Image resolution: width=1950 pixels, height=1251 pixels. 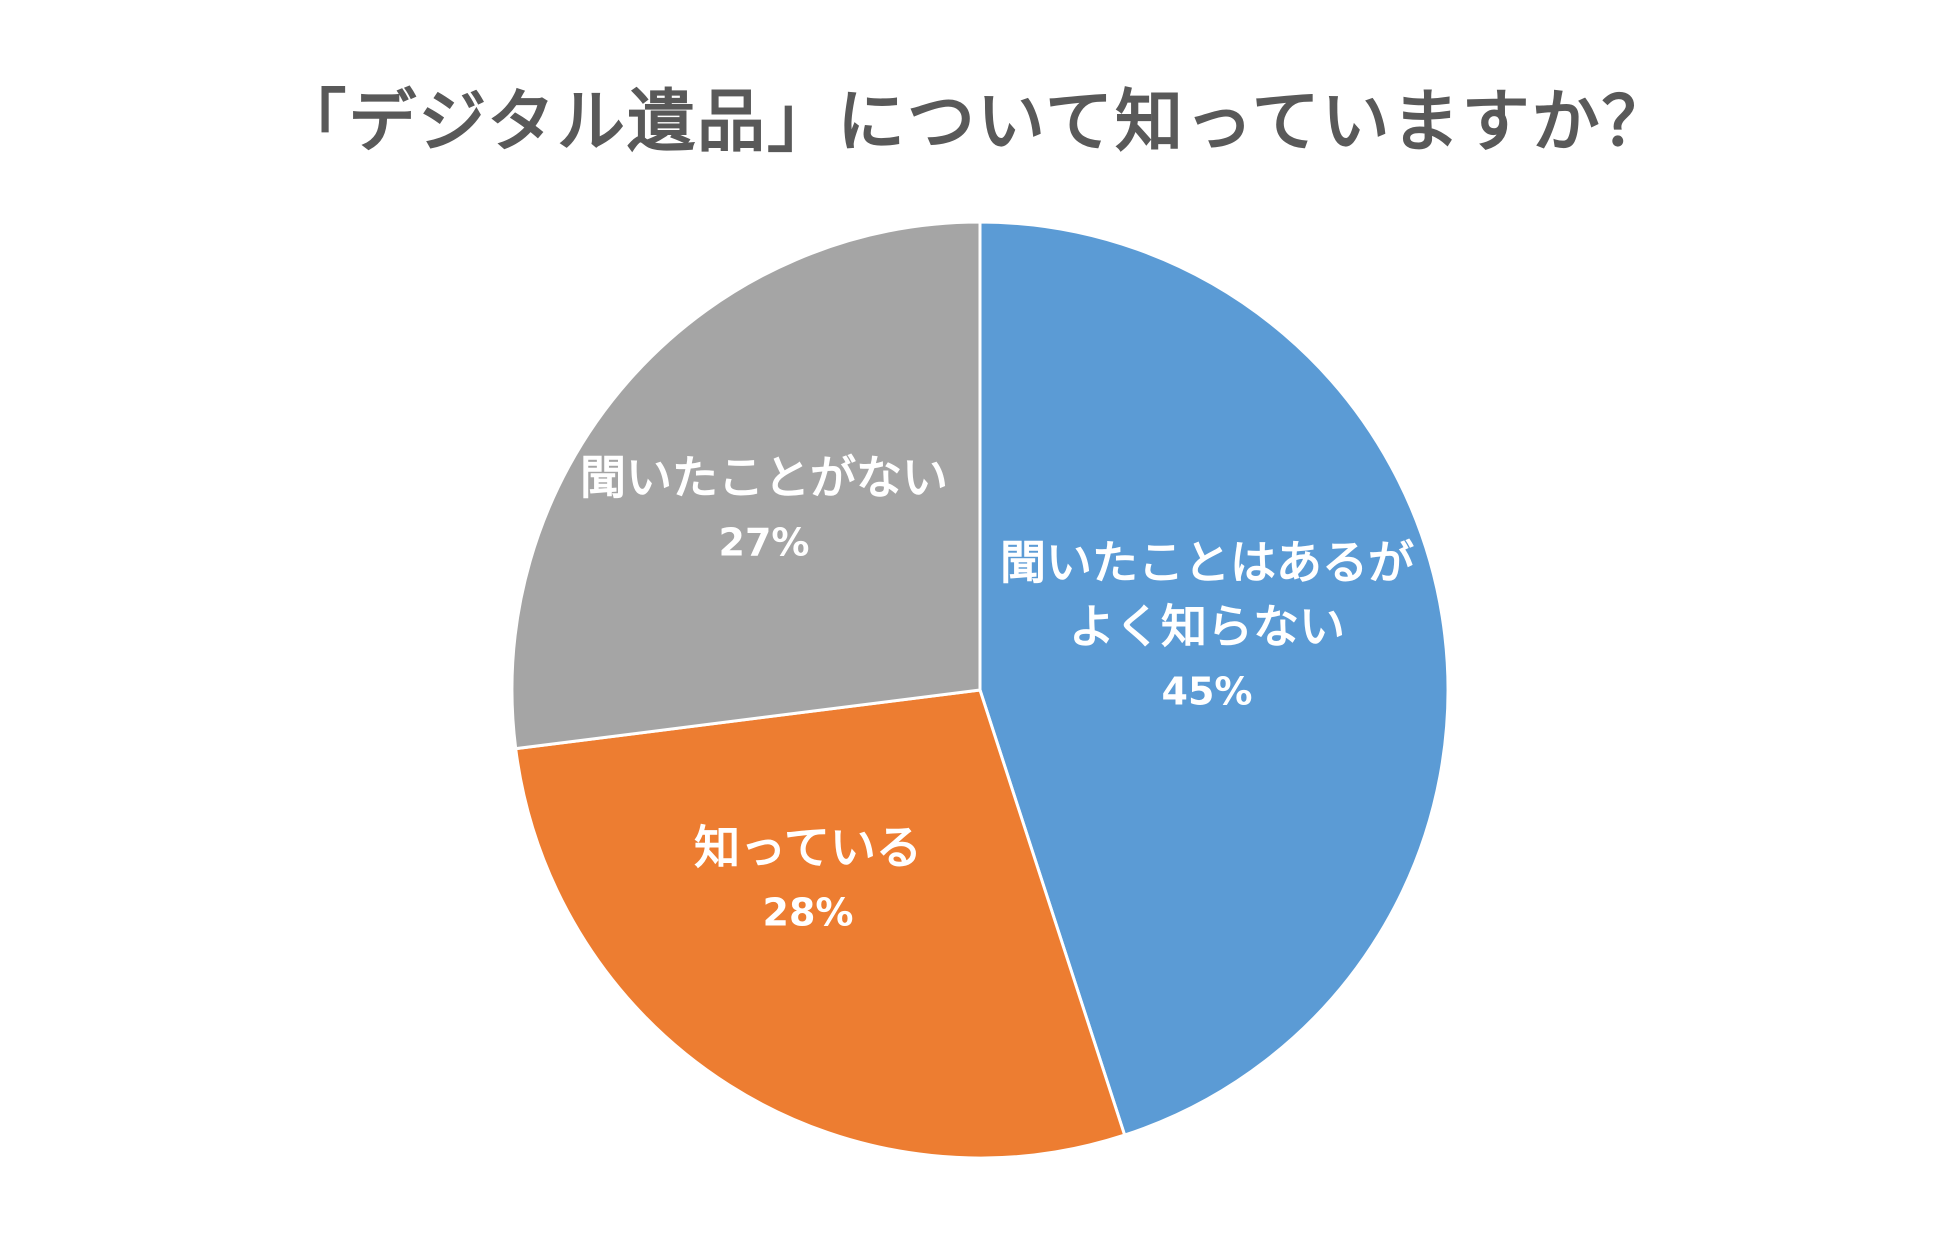 I want to click on slice-value-label-1: 28%, so click(x=808, y=913).